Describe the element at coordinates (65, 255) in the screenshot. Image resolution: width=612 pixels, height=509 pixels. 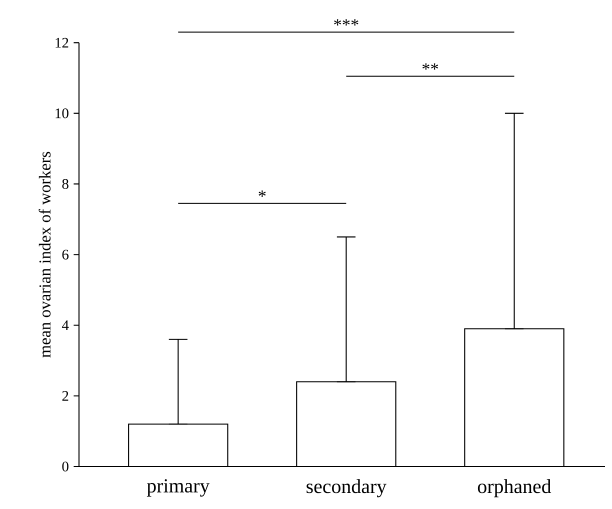
I see `y-tick-label: 6` at that location.